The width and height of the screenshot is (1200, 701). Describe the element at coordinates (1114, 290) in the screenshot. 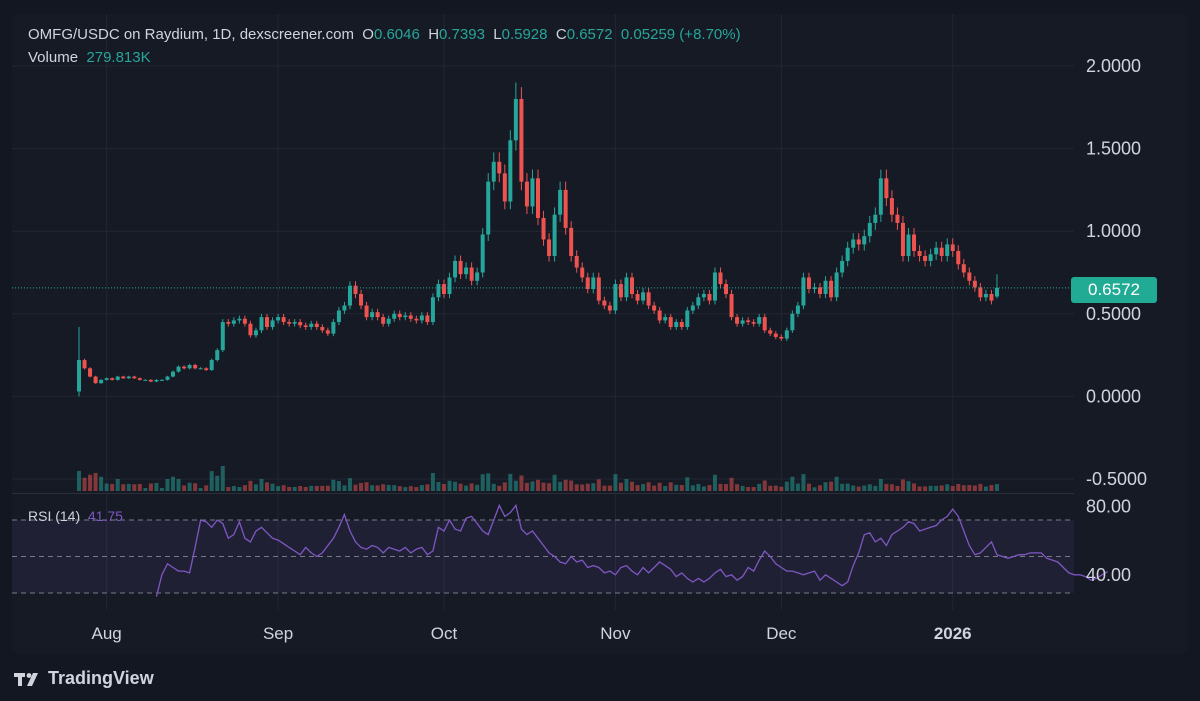

I see `last-price-tag: 0.6572` at that location.